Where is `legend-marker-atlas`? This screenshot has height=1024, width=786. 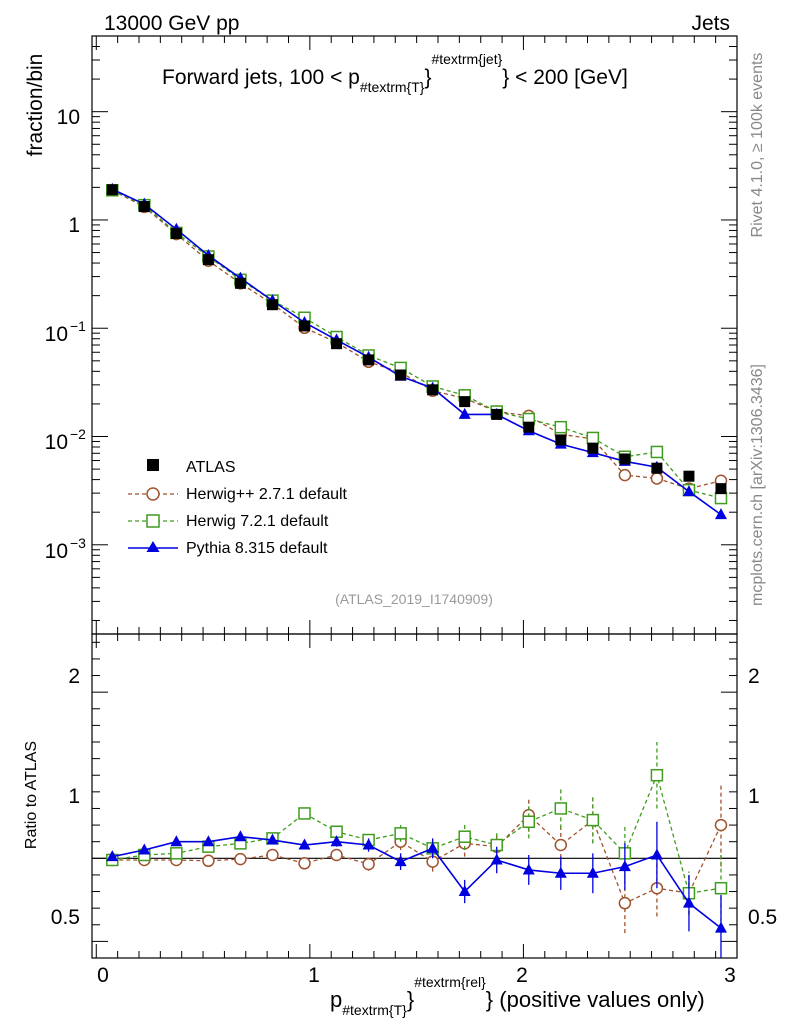
legend-marker-atlas is located at coordinates (153, 465).